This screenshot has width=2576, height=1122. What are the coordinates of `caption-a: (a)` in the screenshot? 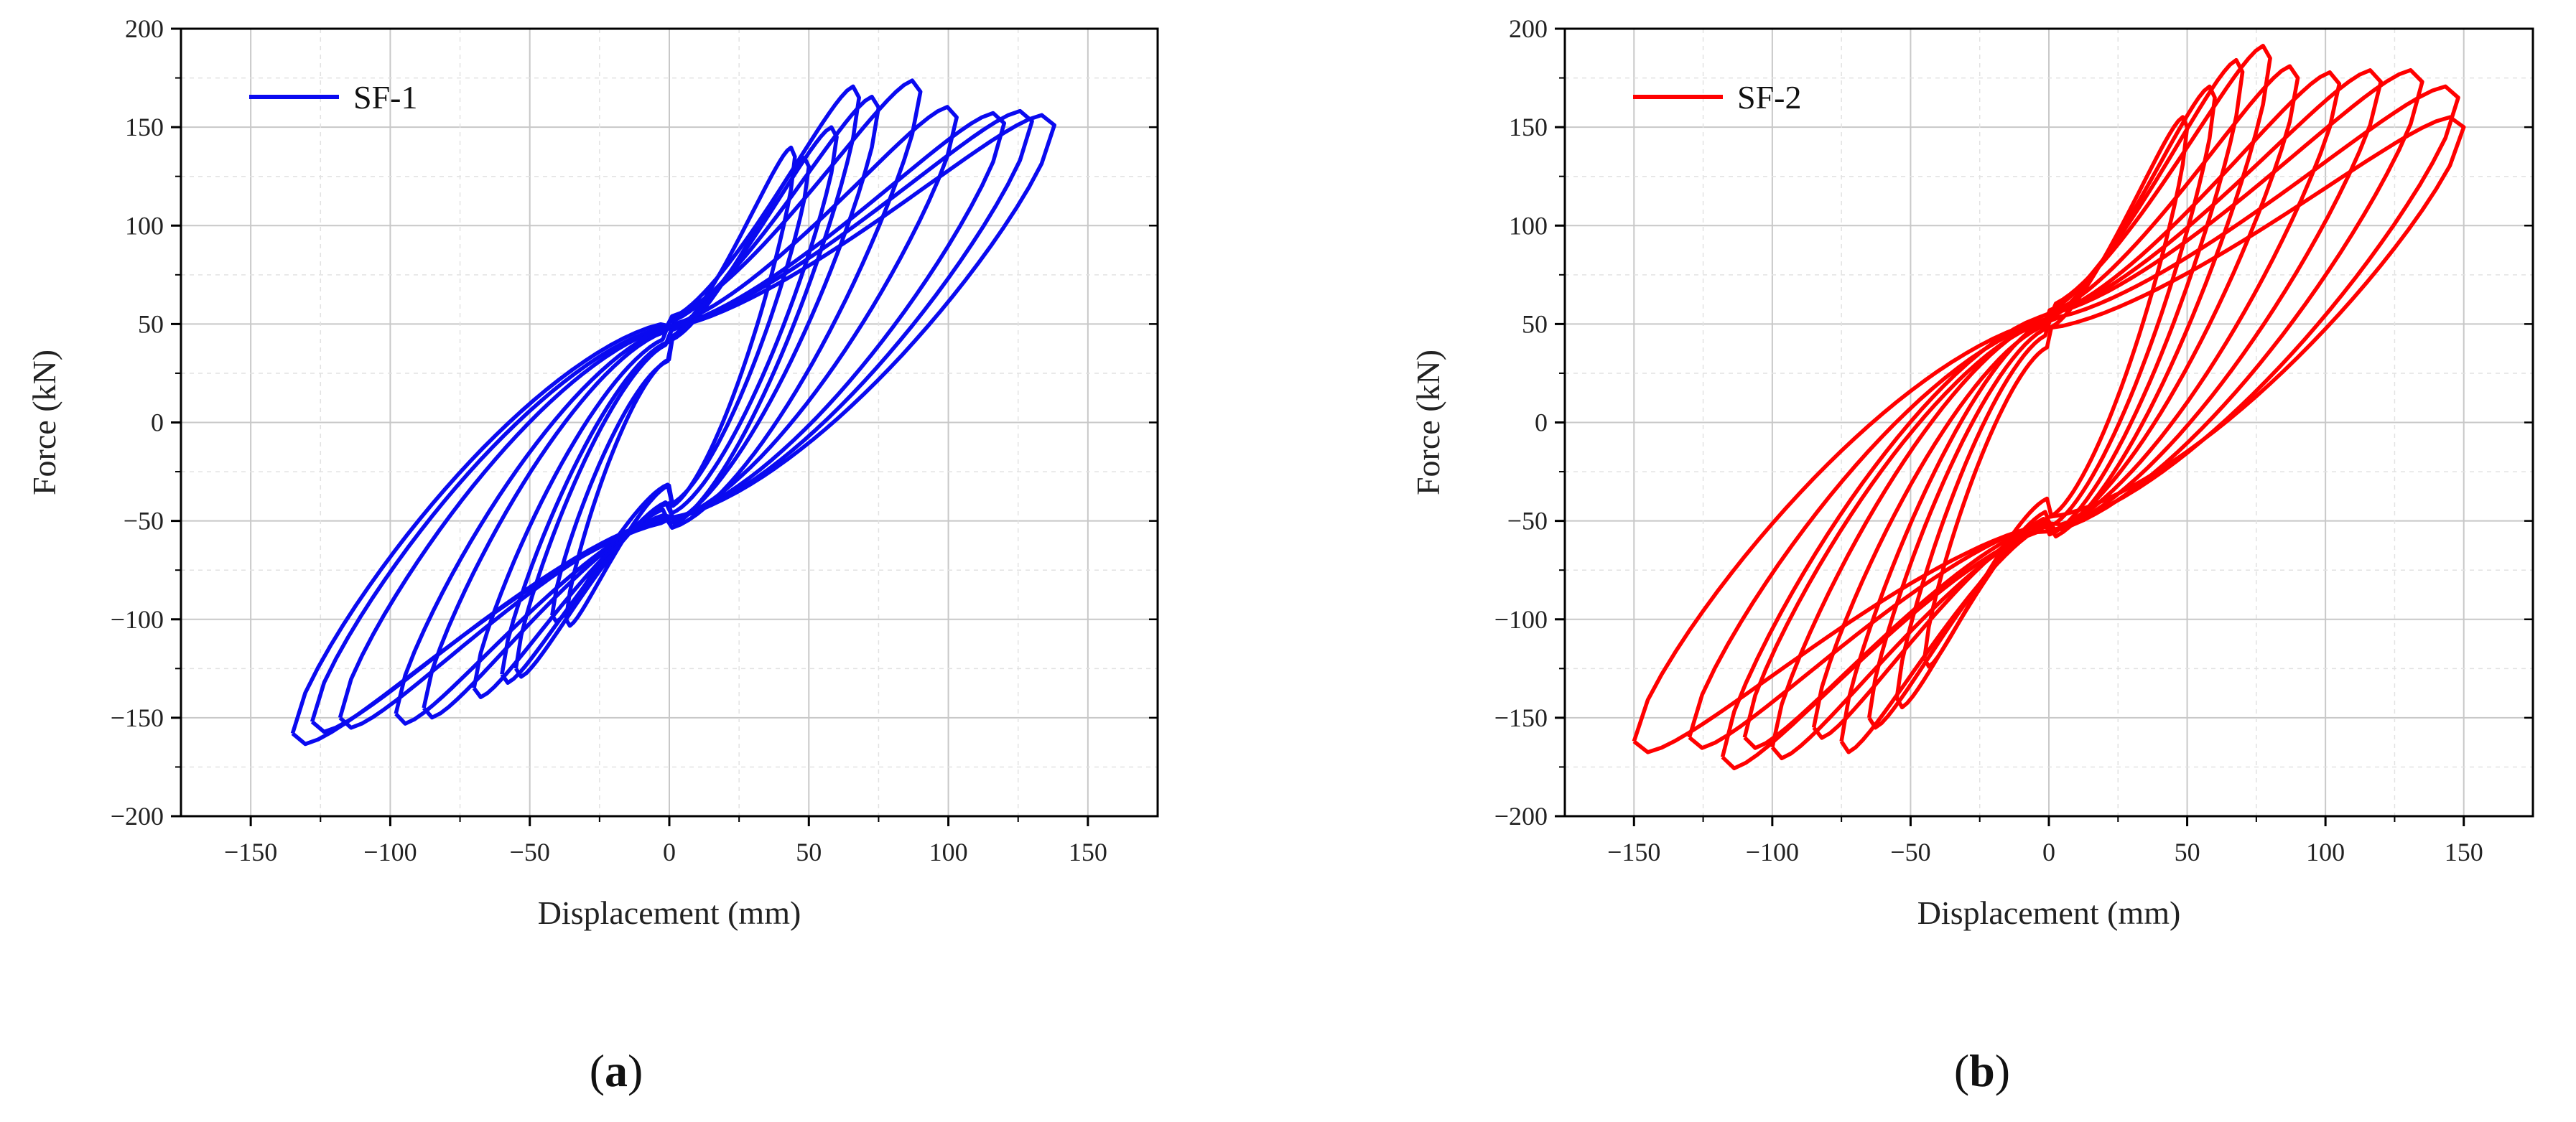 It's located at (616, 1070).